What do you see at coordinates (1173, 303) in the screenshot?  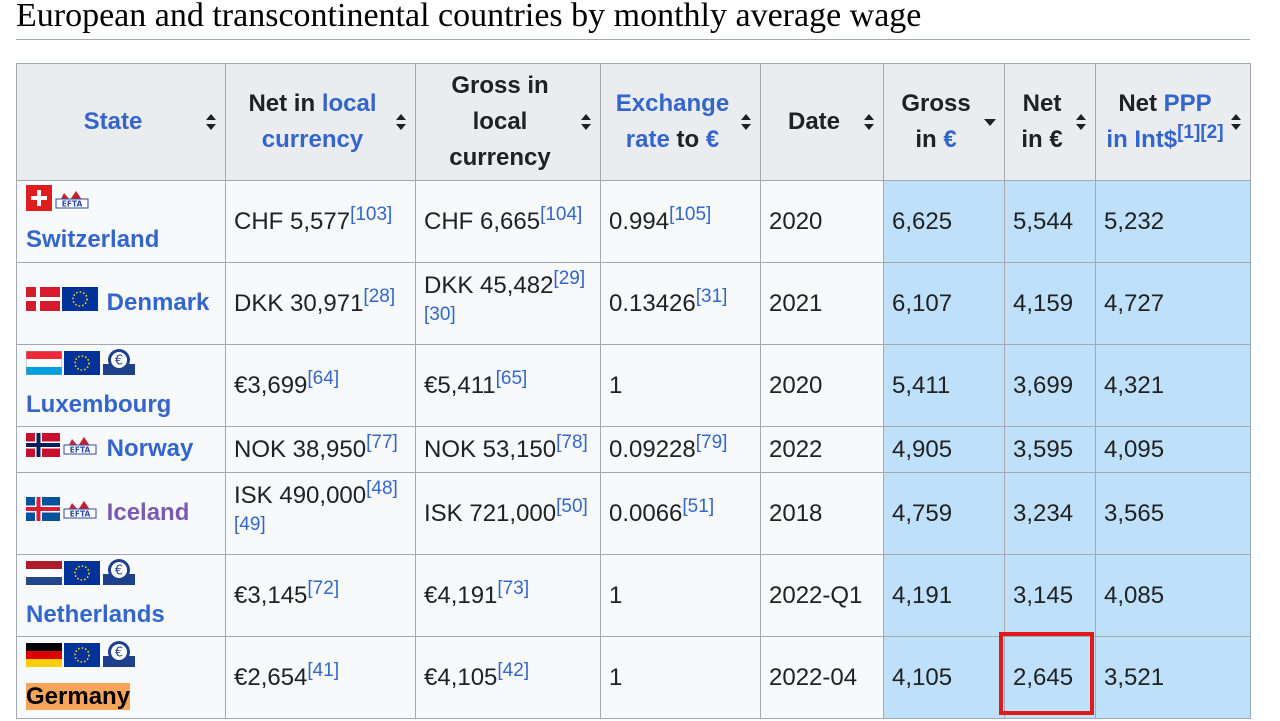 I see `net-ppp-cell: 4,727` at bounding box center [1173, 303].